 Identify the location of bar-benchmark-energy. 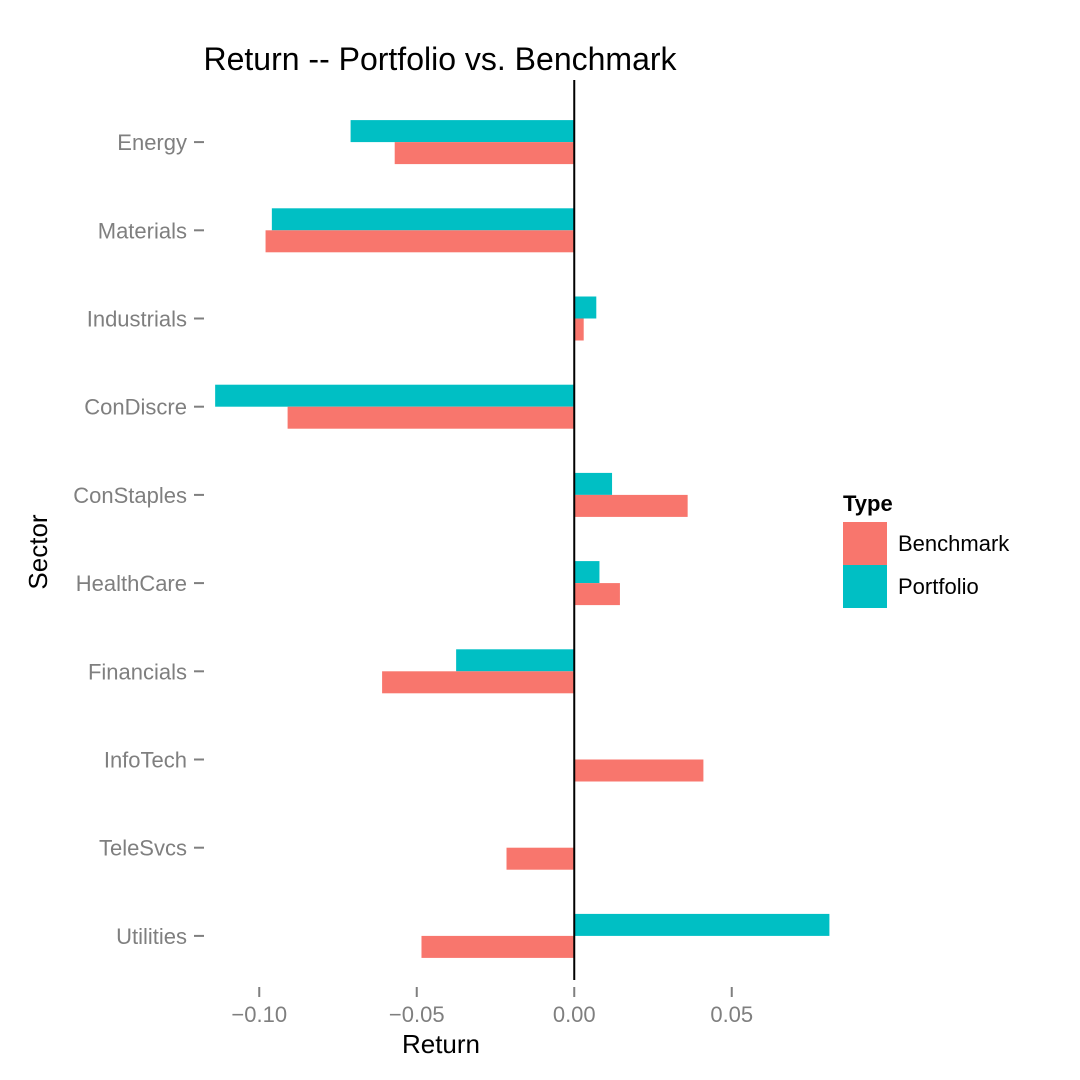
(484, 153).